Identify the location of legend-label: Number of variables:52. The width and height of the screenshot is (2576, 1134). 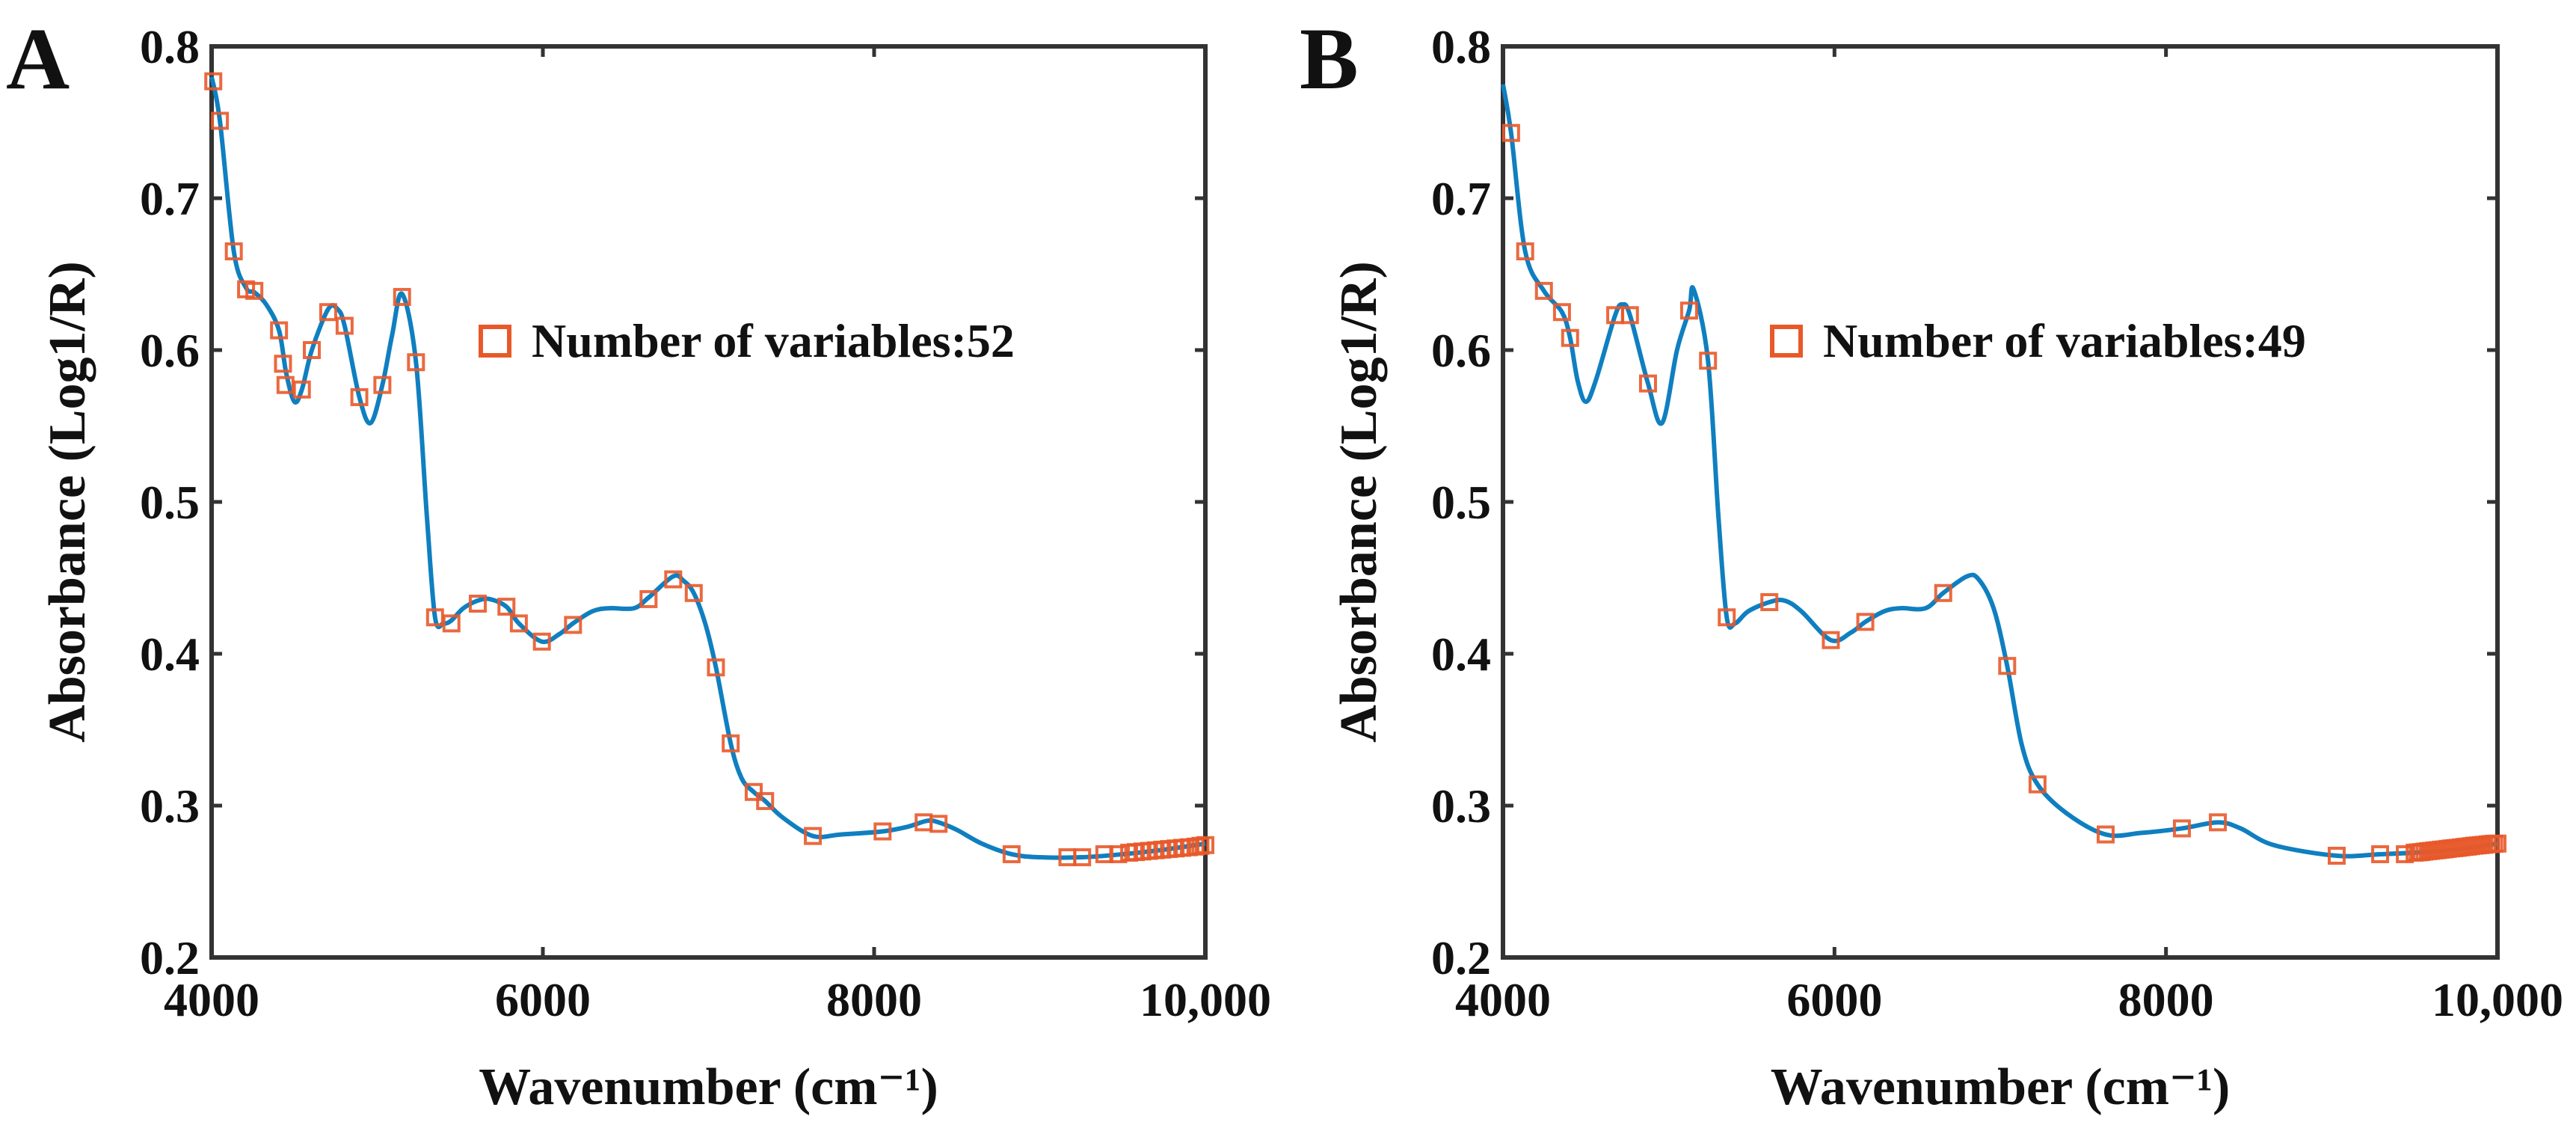
(773, 341).